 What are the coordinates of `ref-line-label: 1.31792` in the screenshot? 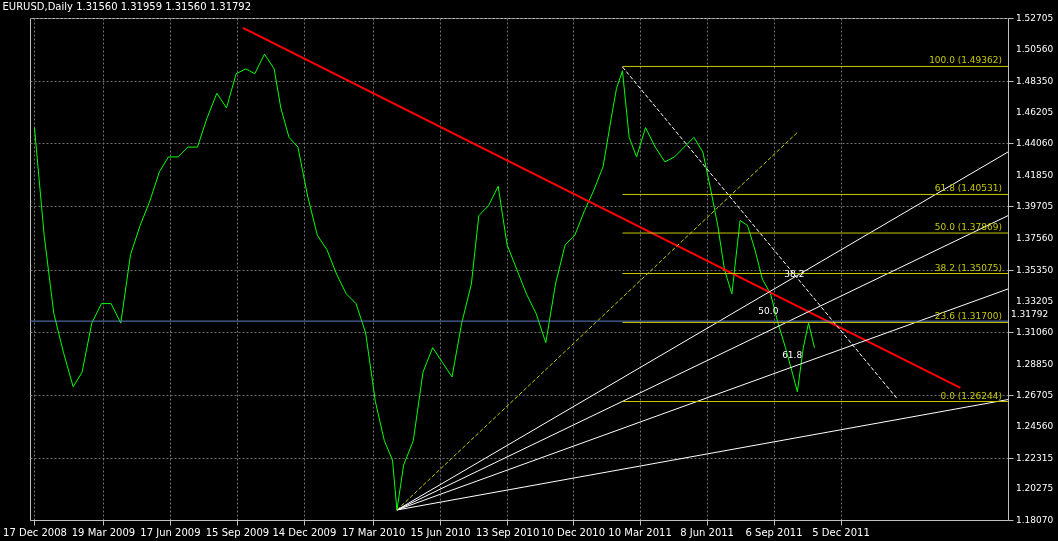 It's located at (1030, 314).